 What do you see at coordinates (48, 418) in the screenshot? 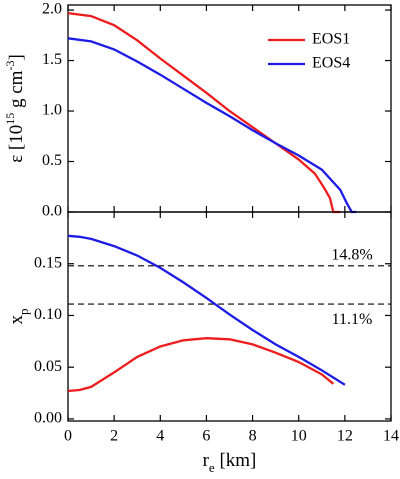
I see `y-tick-label: 0.00` at bounding box center [48, 418].